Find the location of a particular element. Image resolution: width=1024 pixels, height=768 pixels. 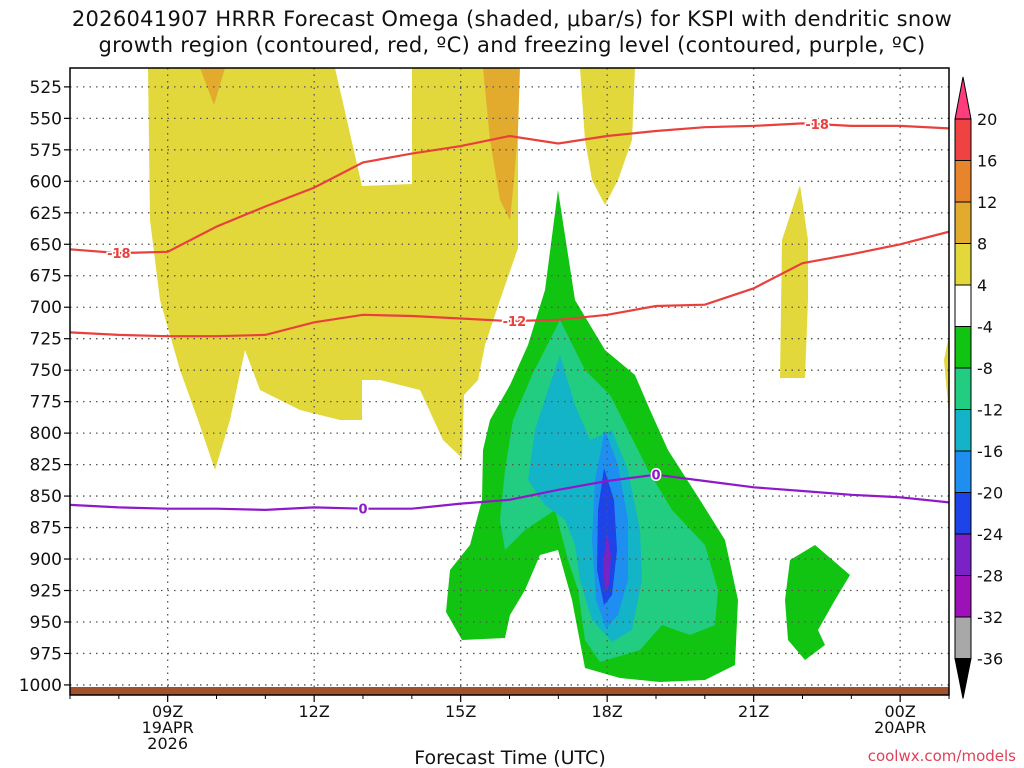

colorbar-bottom-arrow is located at coordinates (963, 678).